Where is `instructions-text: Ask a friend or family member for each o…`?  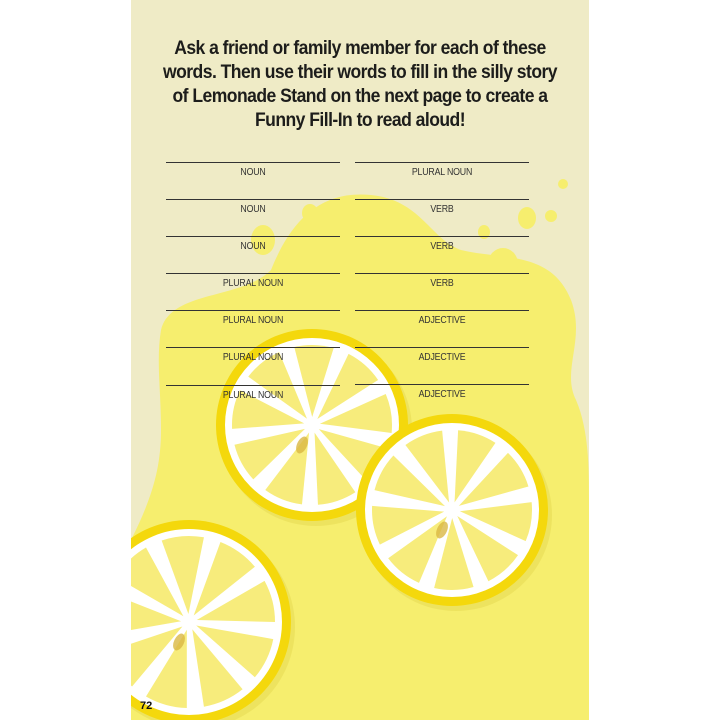
instructions-text: Ask a friend or family member for each o… is located at coordinates (360, 84).